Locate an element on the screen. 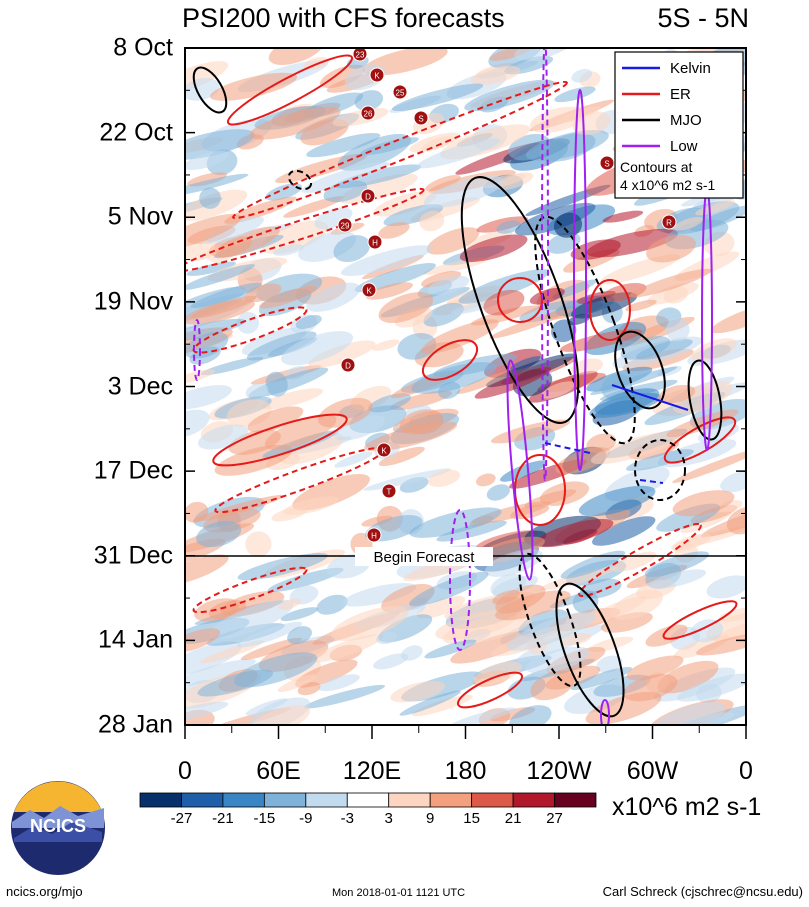  storm-marker: 23 is located at coordinates (360, 55).